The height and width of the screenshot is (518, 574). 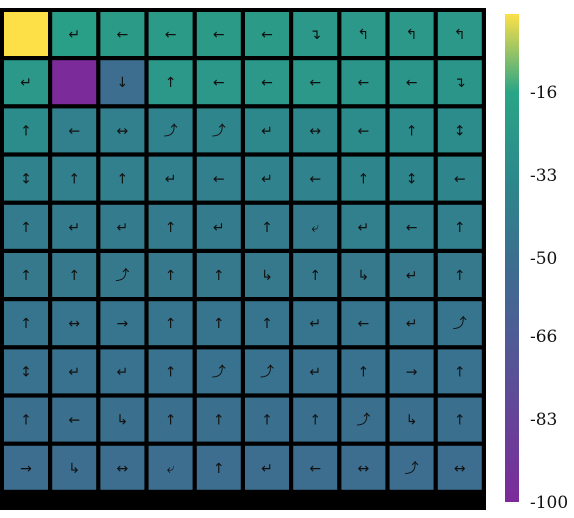 What do you see at coordinates (512, 258) in the screenshot?
I see `colorbar` at bounding box center [512, 258].